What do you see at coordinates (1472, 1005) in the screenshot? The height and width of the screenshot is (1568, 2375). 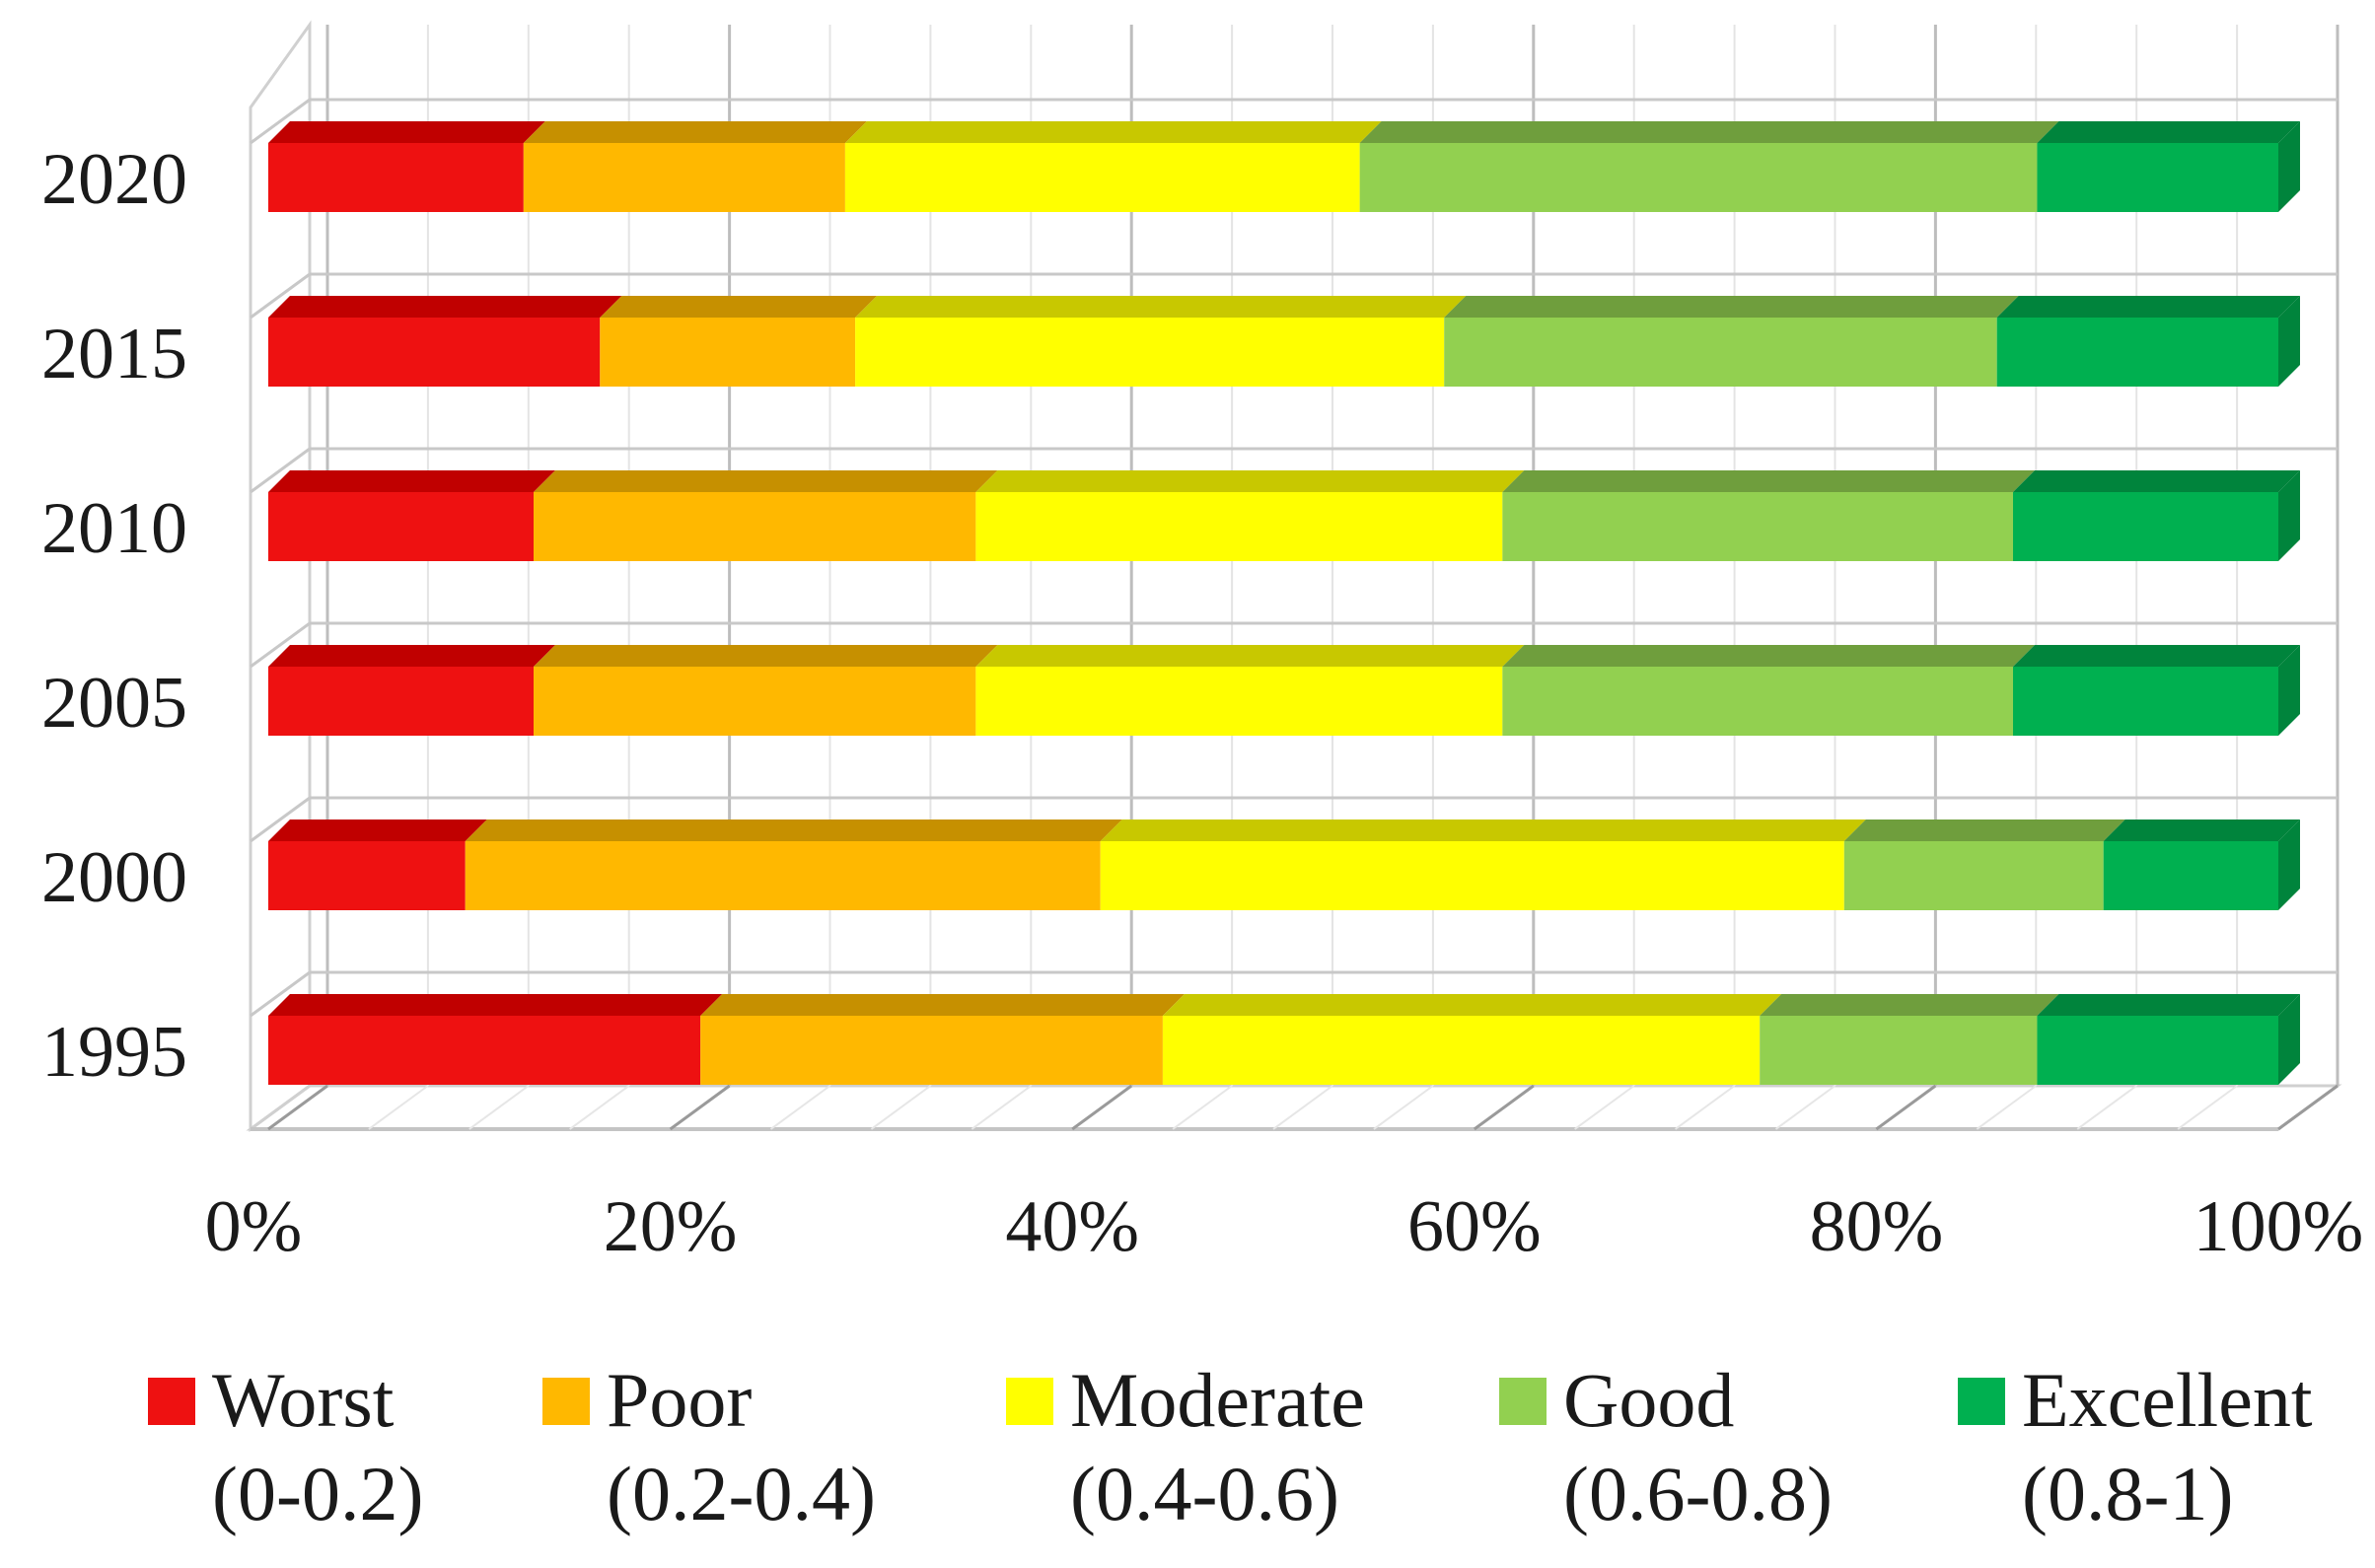 I see `bar-top-moderate-1995` at bounding box center [1472, 1005].